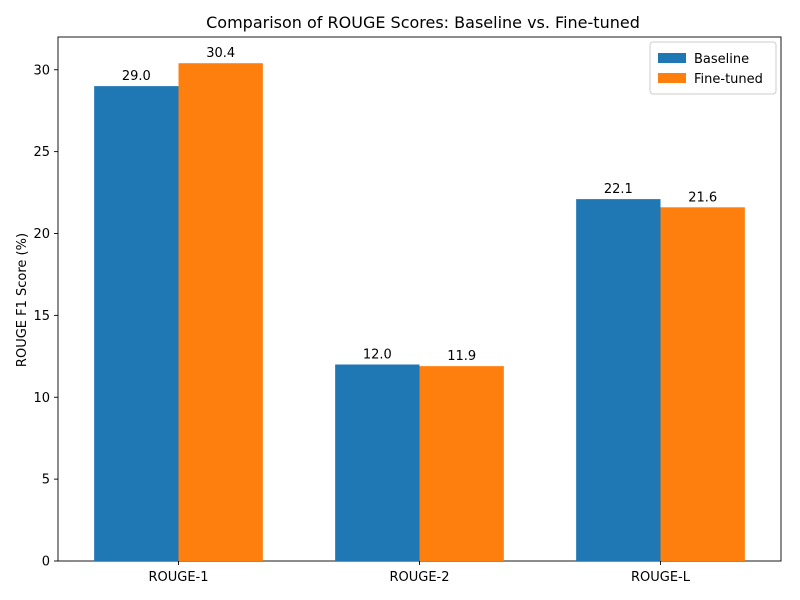 The image size is (800, 600). I want to click on x-tick-label: ROUGE-L, so click(661, 577).